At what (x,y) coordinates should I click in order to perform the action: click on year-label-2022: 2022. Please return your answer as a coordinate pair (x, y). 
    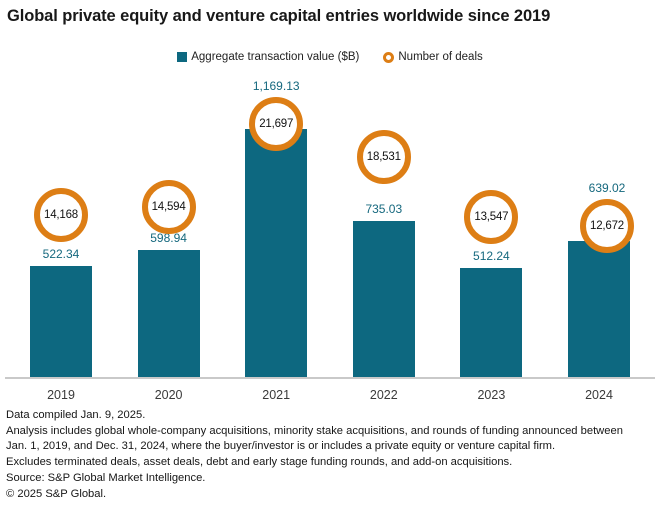
    Looking at the image, I should click on (383, 395).